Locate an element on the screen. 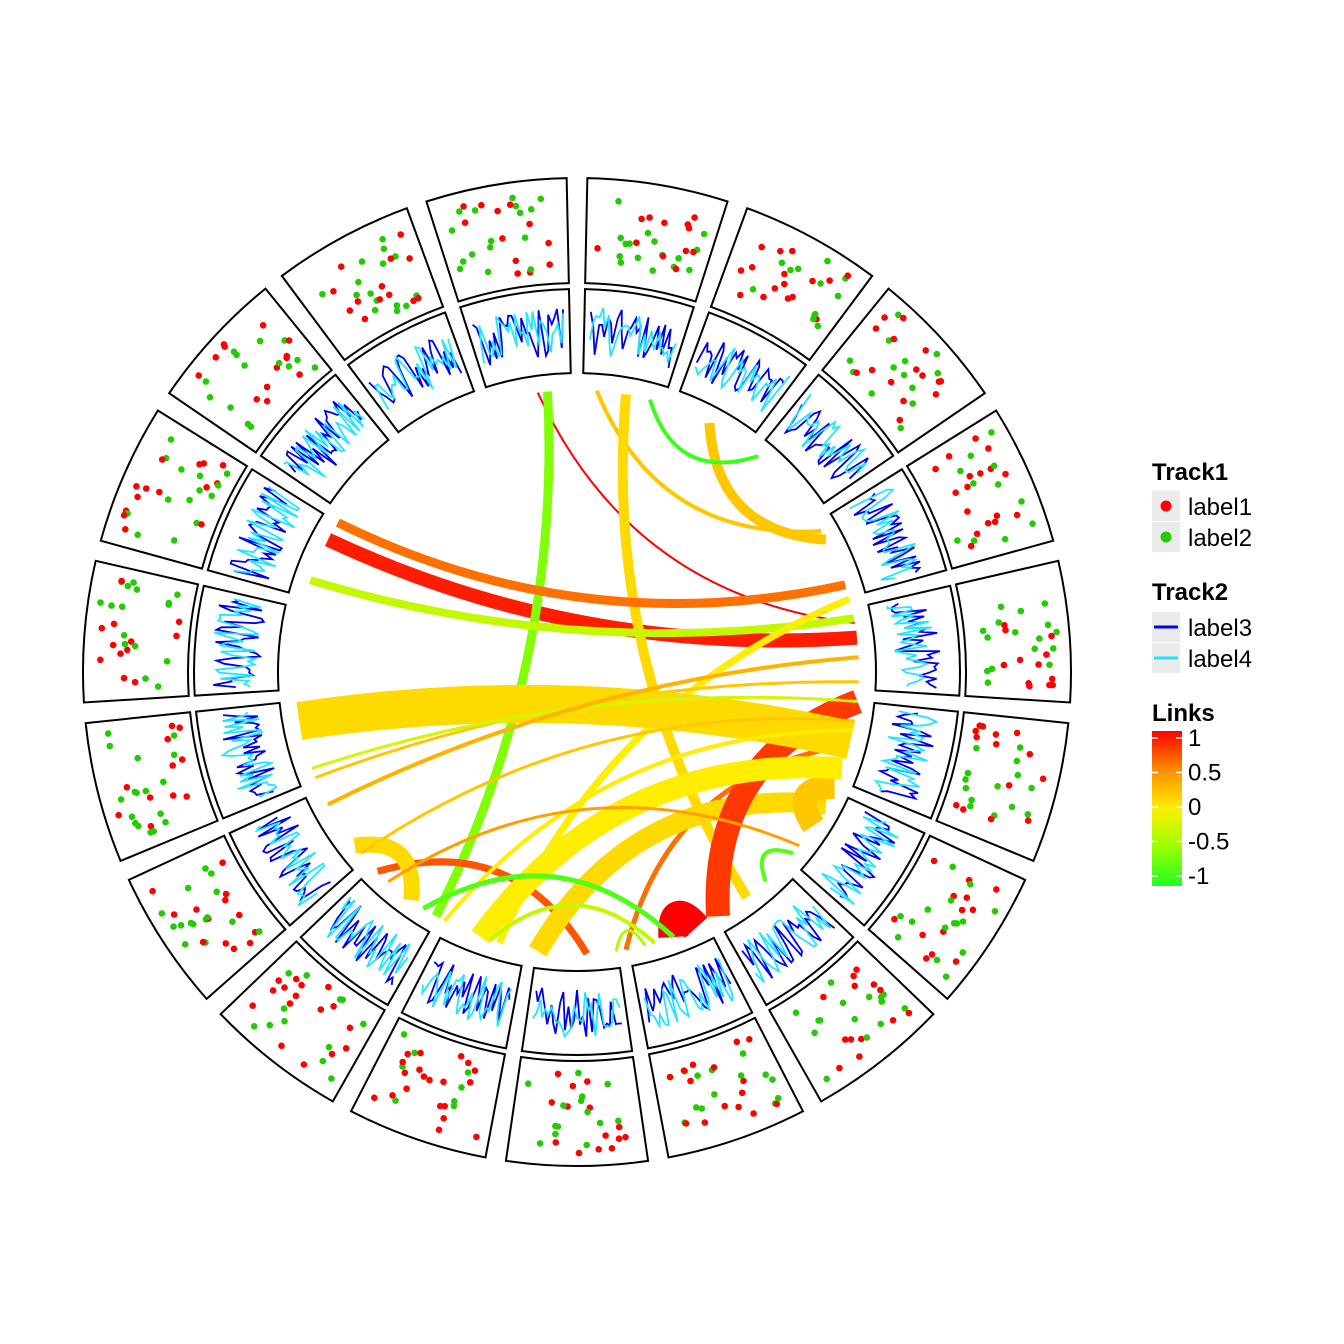  colorbar-tick-label: 0.5 is located at coordinates (1204, 773).